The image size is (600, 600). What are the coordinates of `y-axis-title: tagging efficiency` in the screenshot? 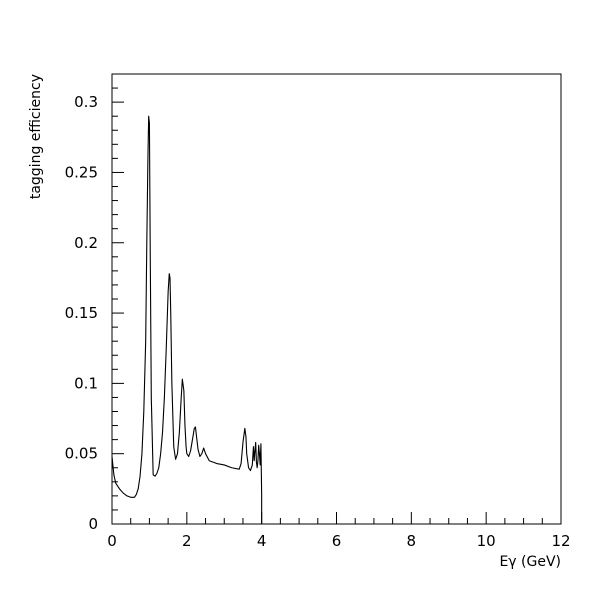 It's located at (36, 136).